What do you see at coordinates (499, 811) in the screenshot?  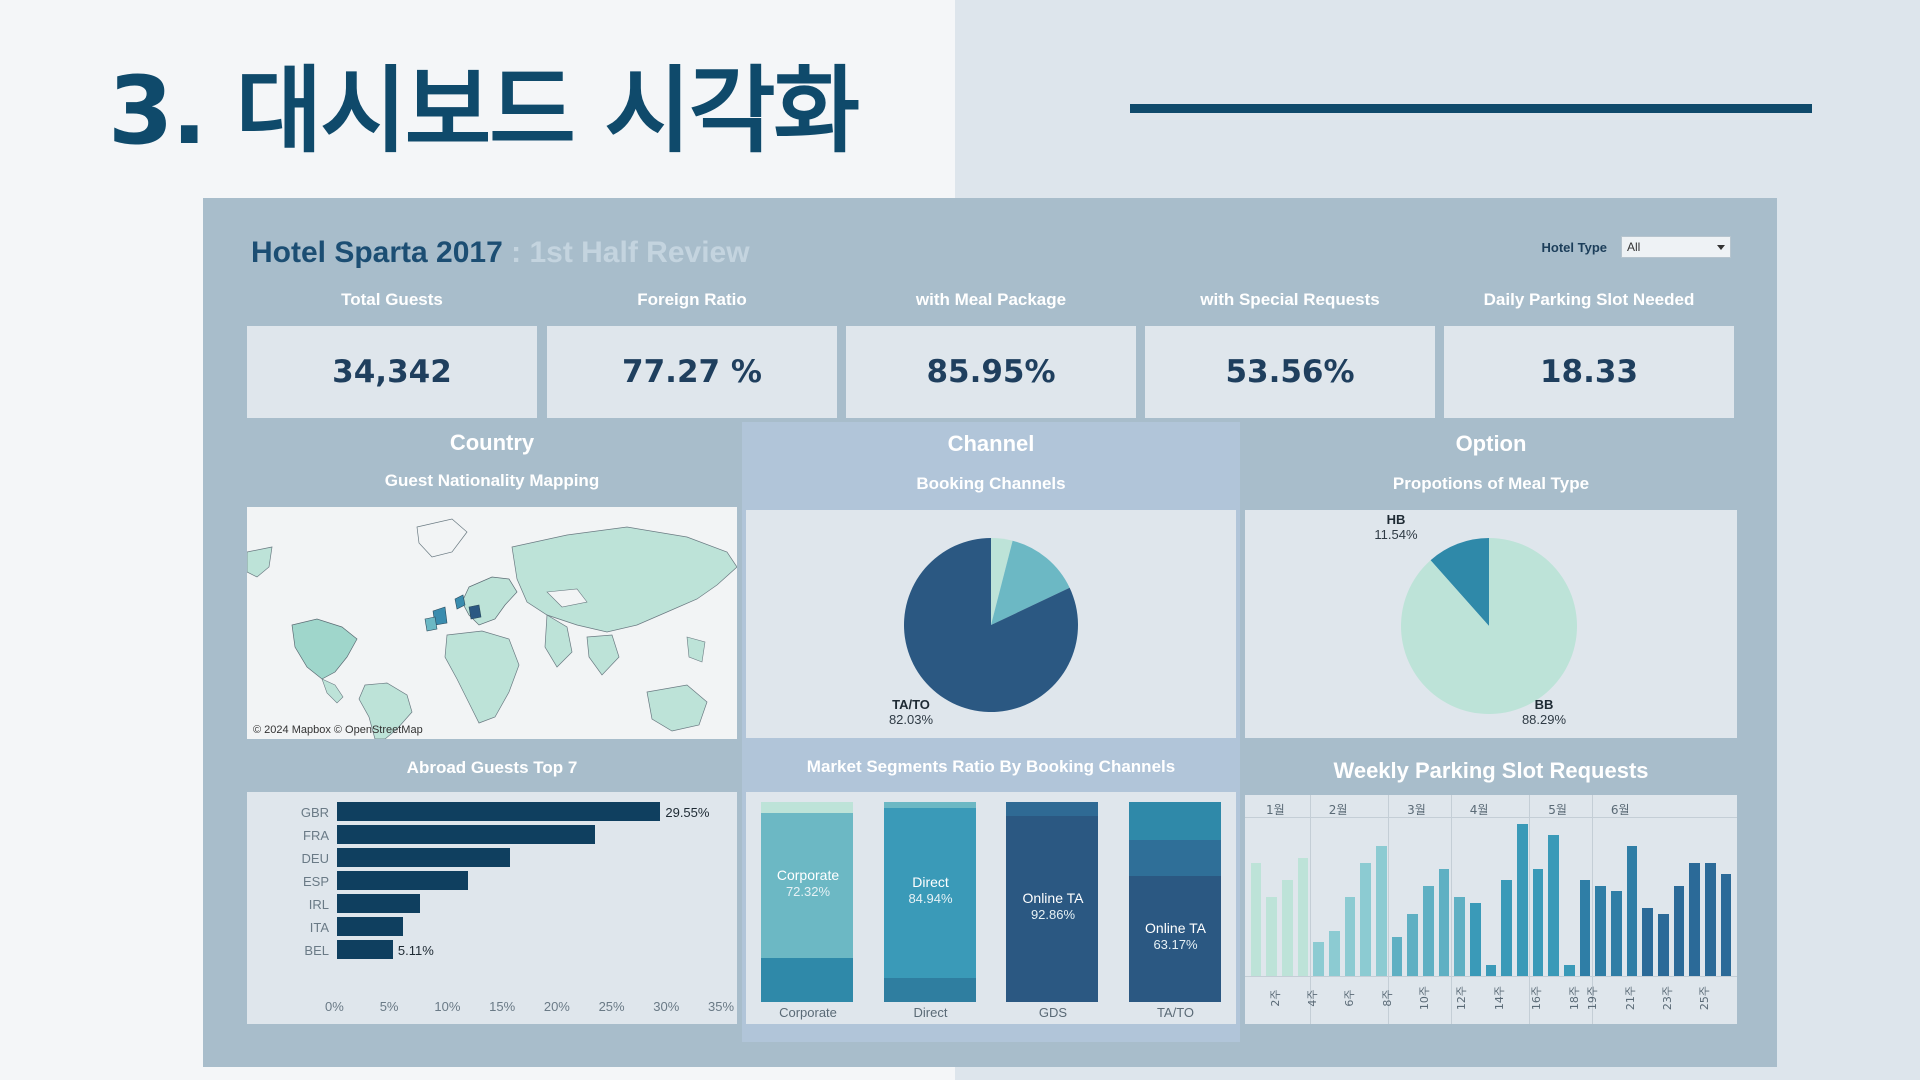 I see `top7-bar-gbr` at bounding box center [499, 811].